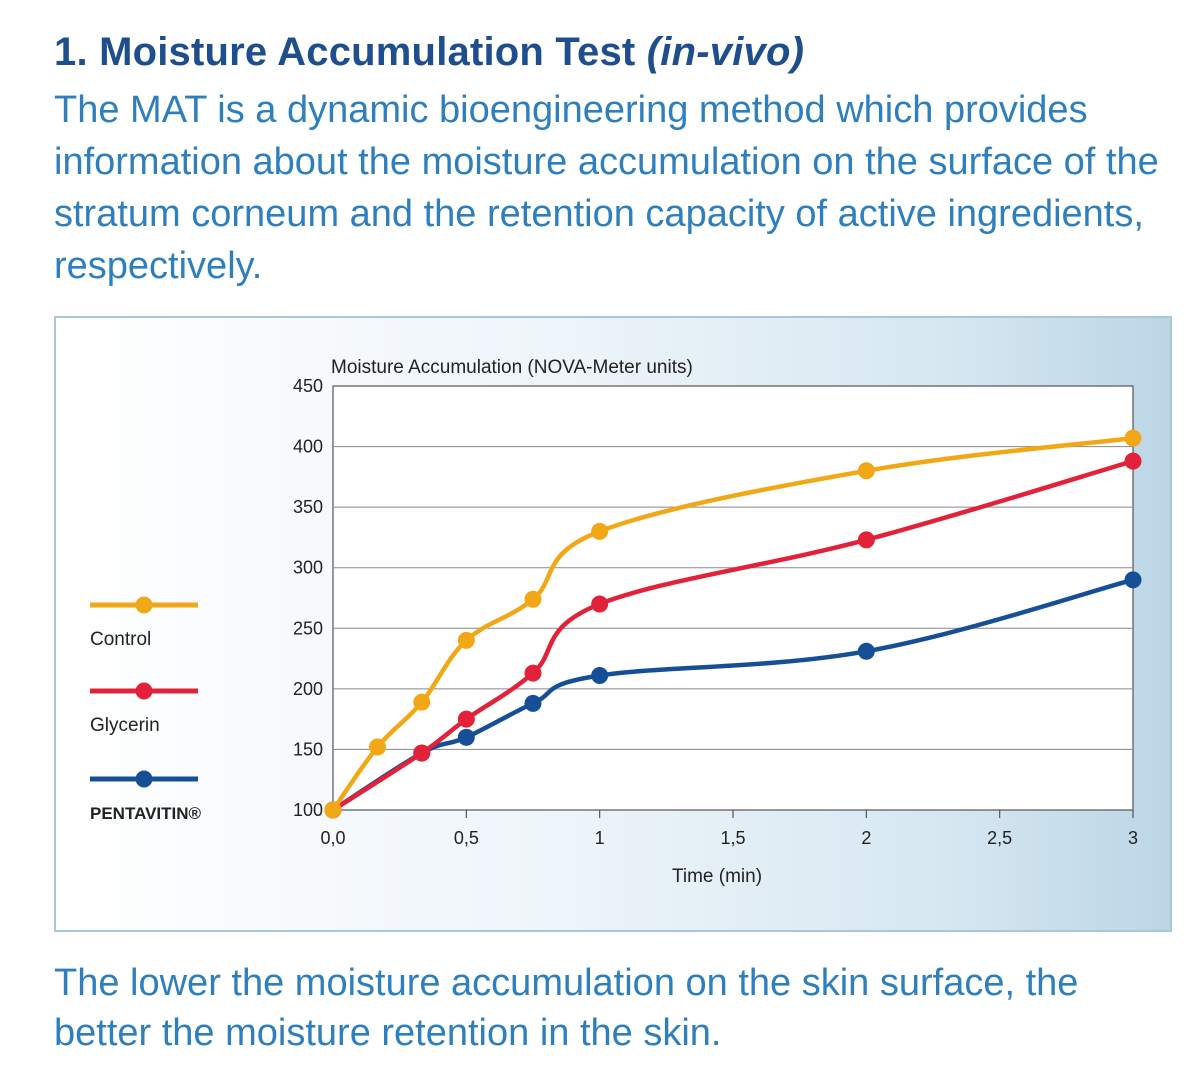 This screenshot has height=1069, width=1200. What do you see at coordinates (600, 838) in the screenshot?
I see `x-tick-label-2: 1` at bounding box center [600, 838].